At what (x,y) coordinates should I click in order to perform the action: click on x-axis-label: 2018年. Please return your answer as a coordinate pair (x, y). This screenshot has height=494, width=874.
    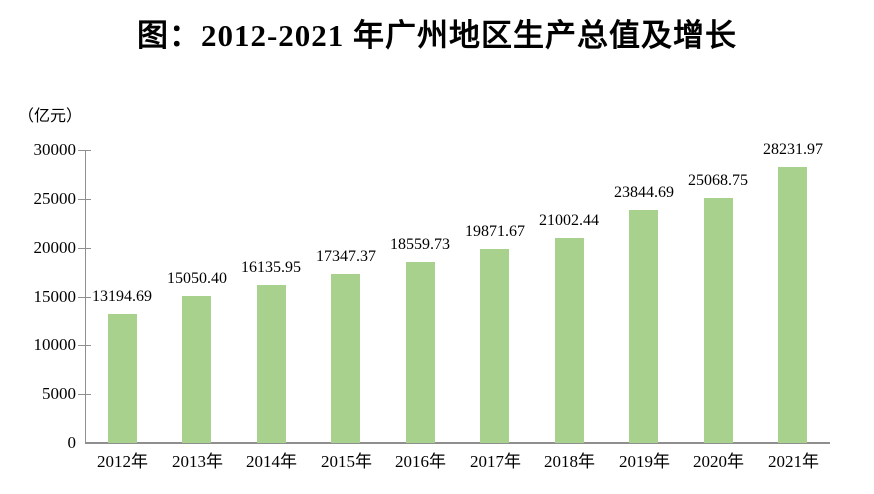
    Looking at the image, I should click on (569, 461).